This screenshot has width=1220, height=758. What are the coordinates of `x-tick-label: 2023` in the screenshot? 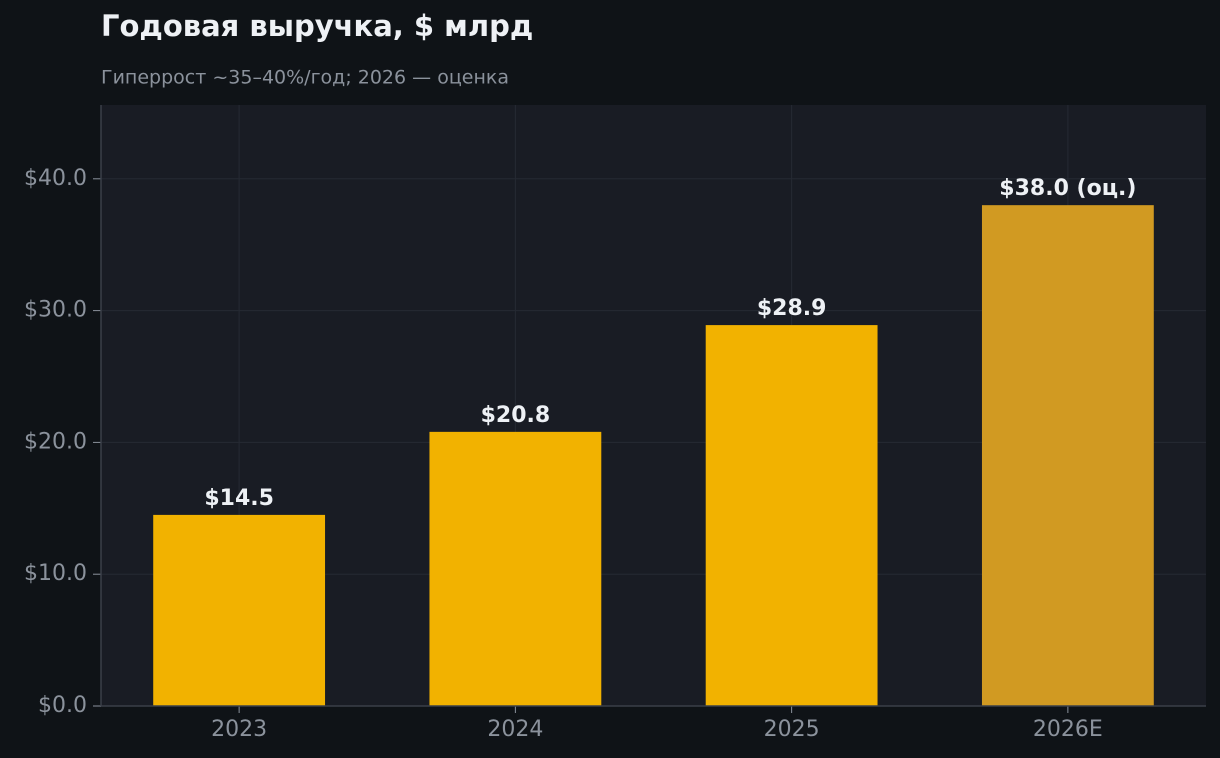 It's located at (239, 729).